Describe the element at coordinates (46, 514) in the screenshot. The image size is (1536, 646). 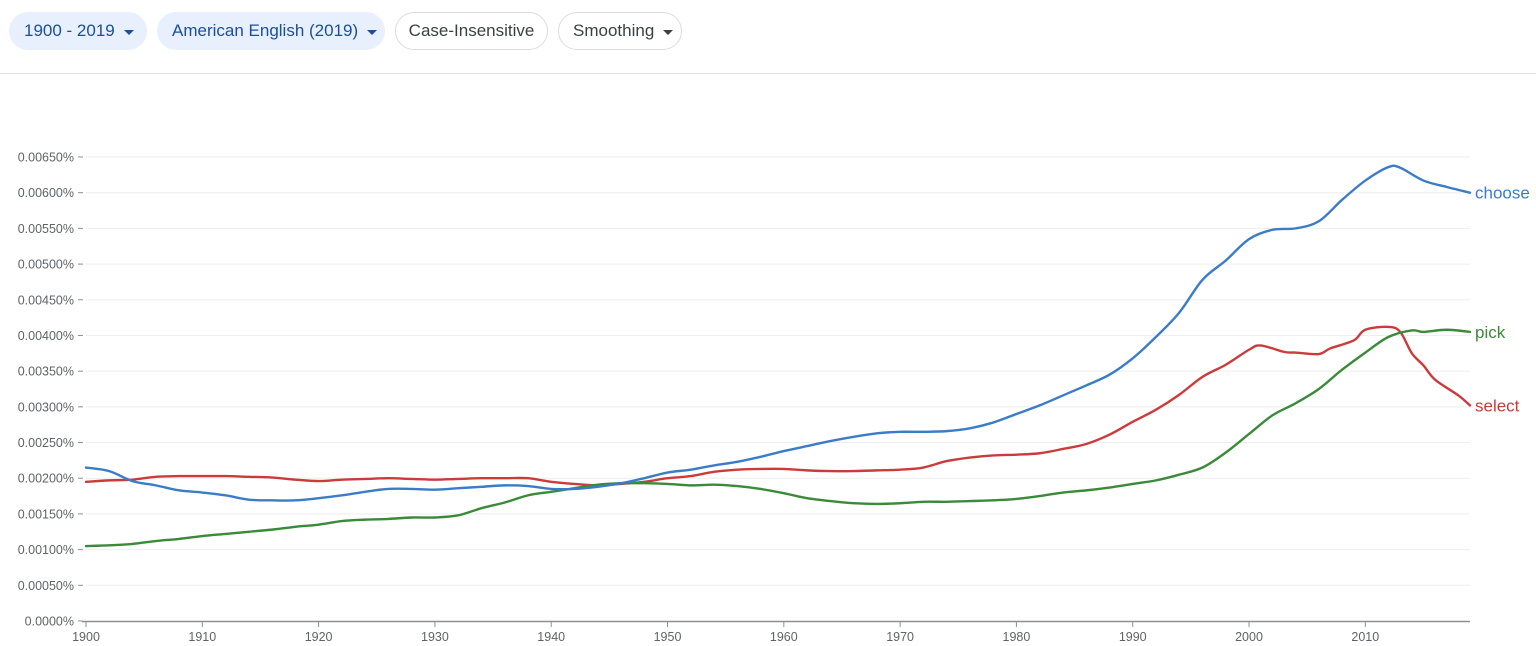
I see `y-tick-label: 0.00150%` at that location.